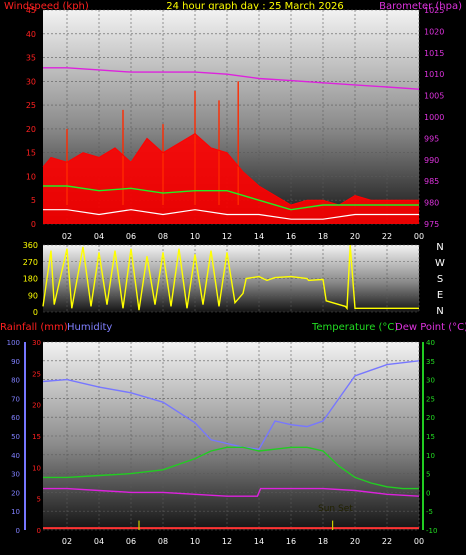 This screenshot has height=555, width=466. Describe the element at coordinates (15, 475) in the screenshot. I see `humidity-tick-label: 30` at that location.